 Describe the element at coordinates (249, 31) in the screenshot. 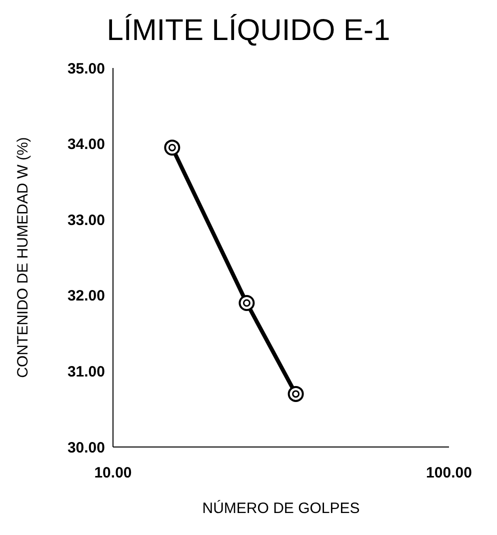

I see `chart-title: LÍMITE LÍQUIDO E-1` at that location.